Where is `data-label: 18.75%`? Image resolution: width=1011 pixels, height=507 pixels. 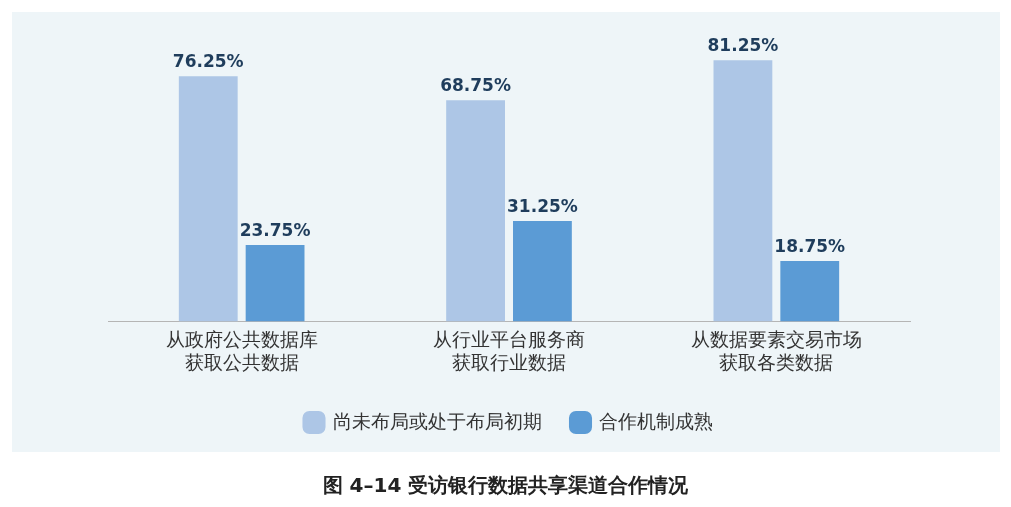 data-label: 18.75% is located at coordinates (810, 246).